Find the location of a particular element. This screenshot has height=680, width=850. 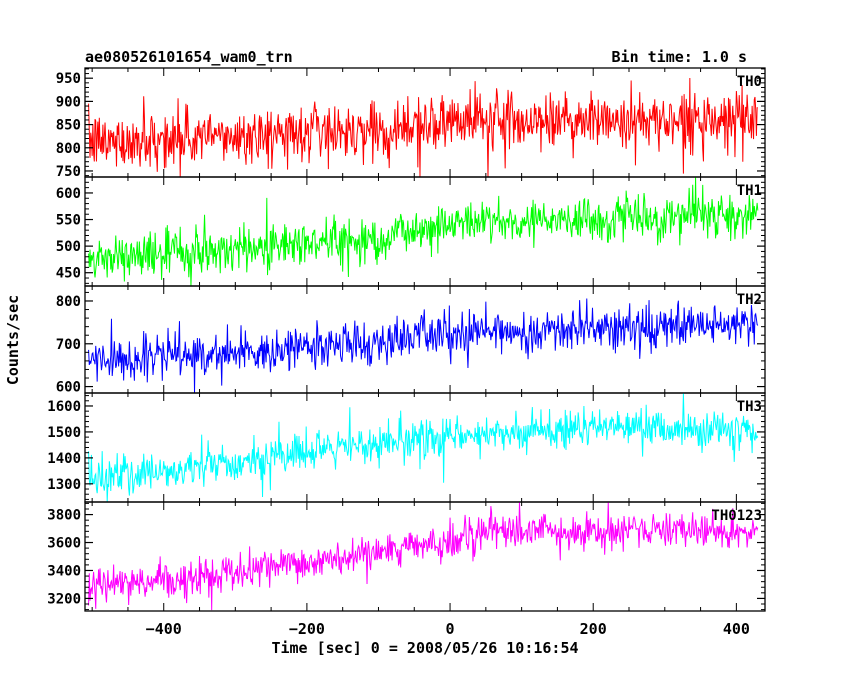

panel-th3: 1300 1400 1500 1600 TH3 is located at coordinates (406, 447).